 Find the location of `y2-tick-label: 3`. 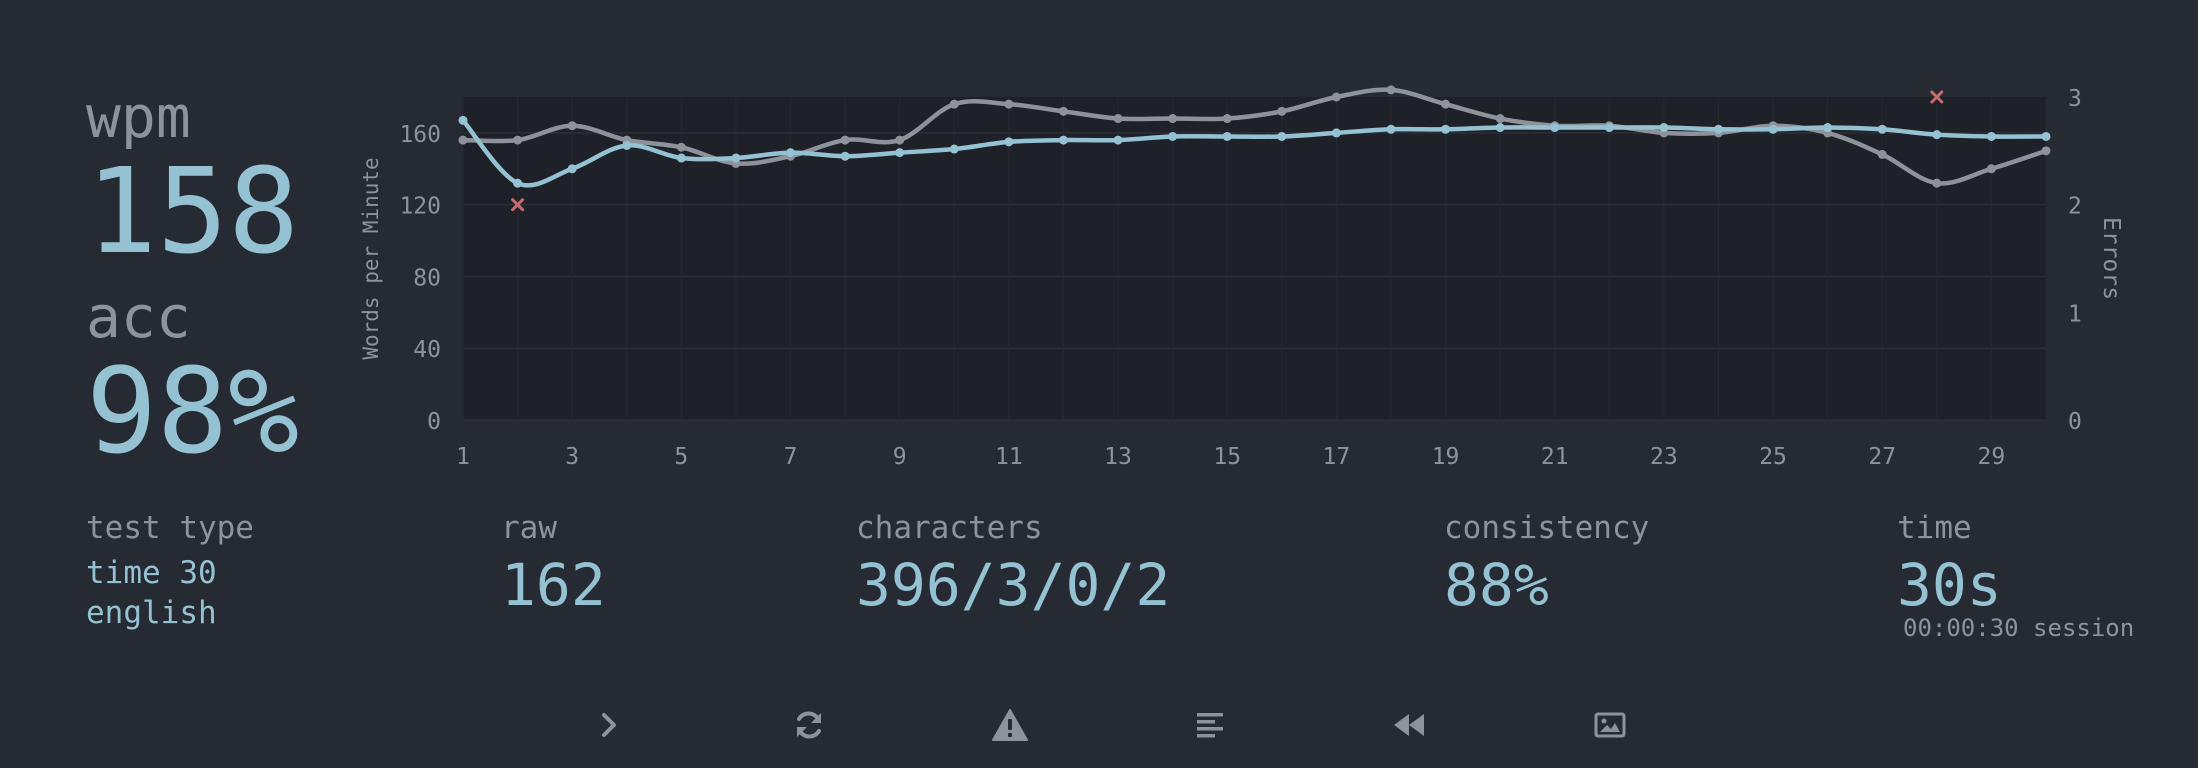

y2-tick-label: 3 is located at coordinates (2075, 99).